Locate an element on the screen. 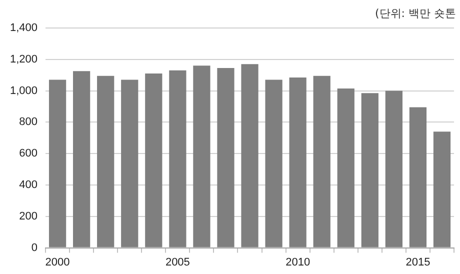  y-tick-label: 600 is located at coordinates (28, 154).